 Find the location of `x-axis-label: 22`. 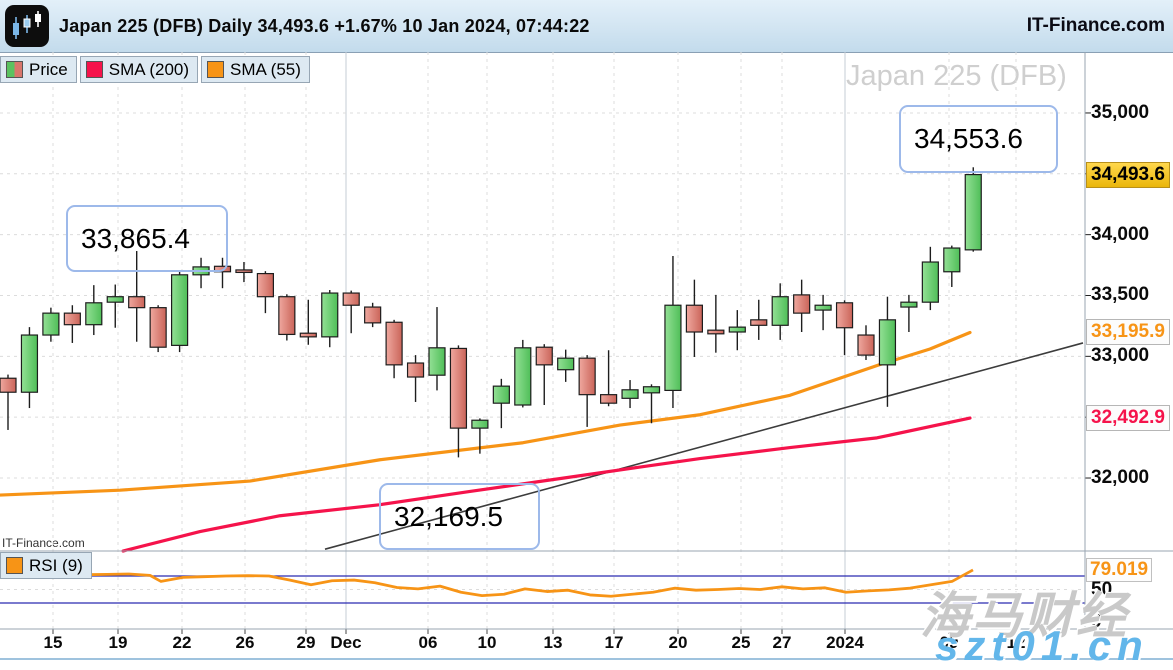

x-axis-label: 22 is located at coordinates (182, 642).